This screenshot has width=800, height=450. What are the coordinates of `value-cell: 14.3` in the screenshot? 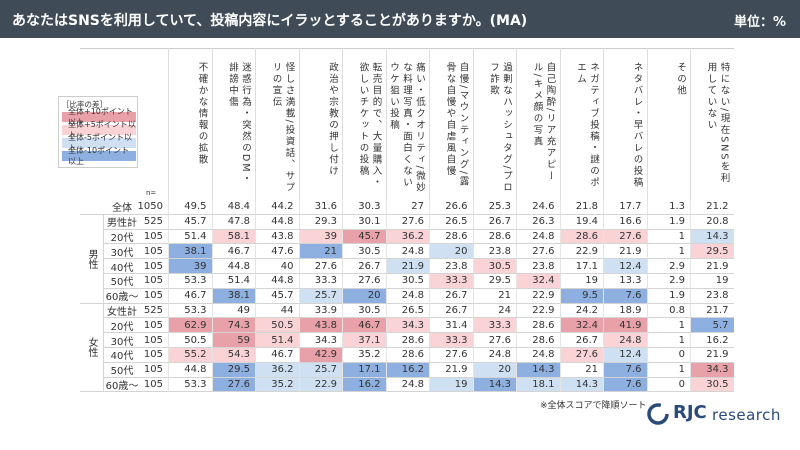 It's located at (494, 385).